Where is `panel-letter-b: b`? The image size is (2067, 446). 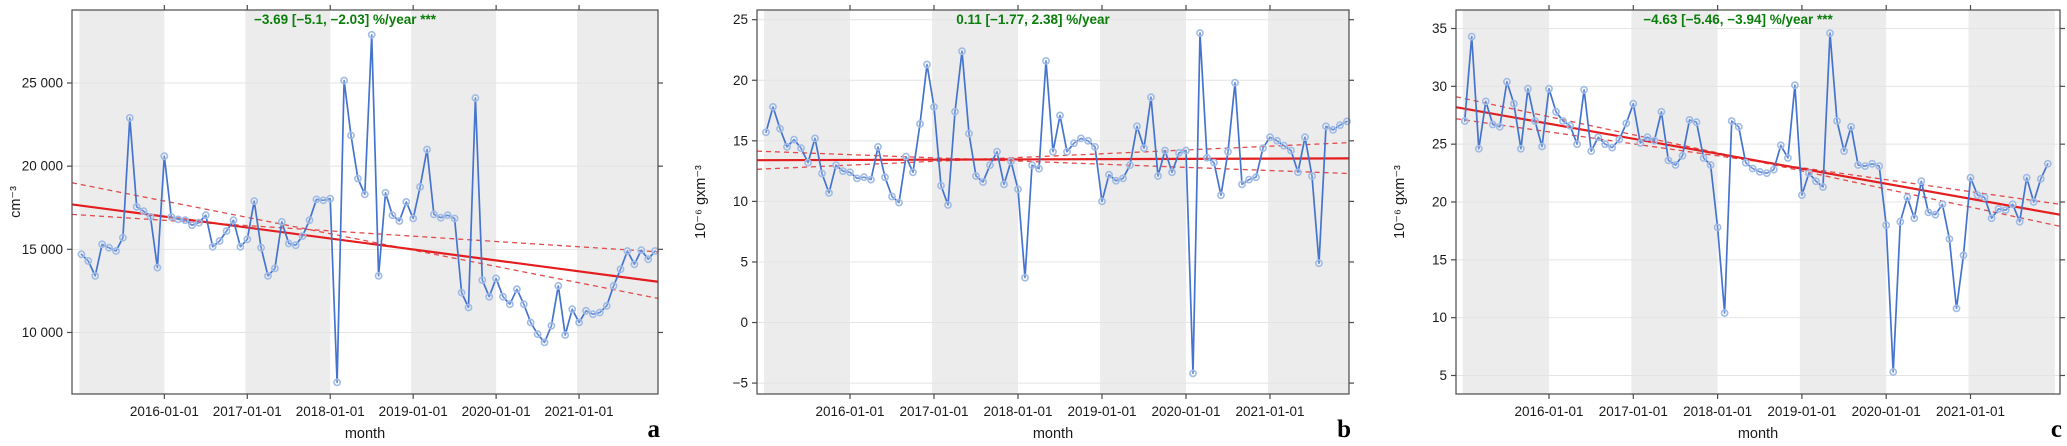 panel-letter-b: b is located at coordinates (1344, 429).